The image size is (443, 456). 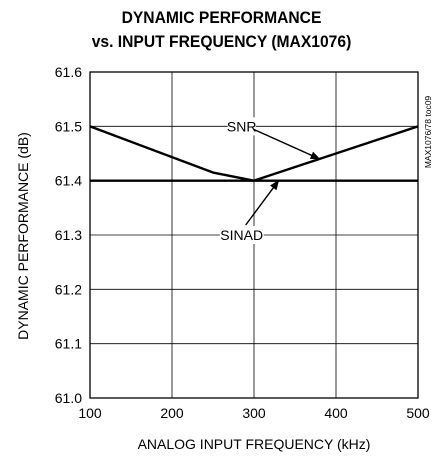 I want to click on annotation-bg-snr, so click(x=241, y=126).